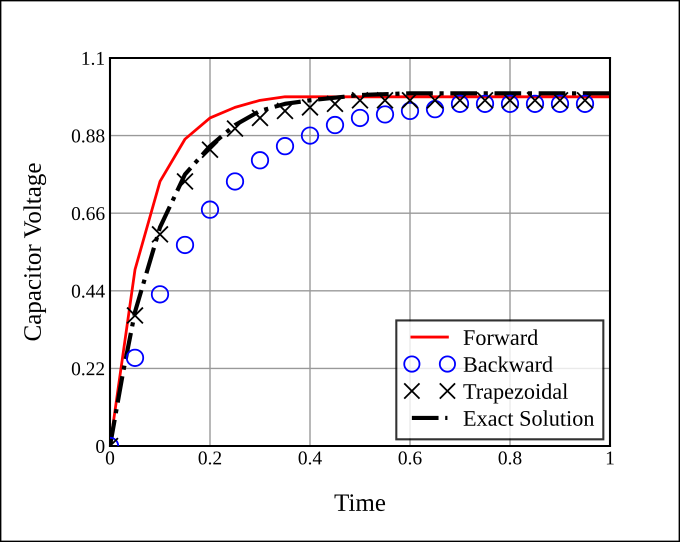 The width and height of the screenshot is (680, 542). What do you see at coordinates (508, 364) in the screenshot?
I see `legend-label: Backward` at bounding box center [508, 364].